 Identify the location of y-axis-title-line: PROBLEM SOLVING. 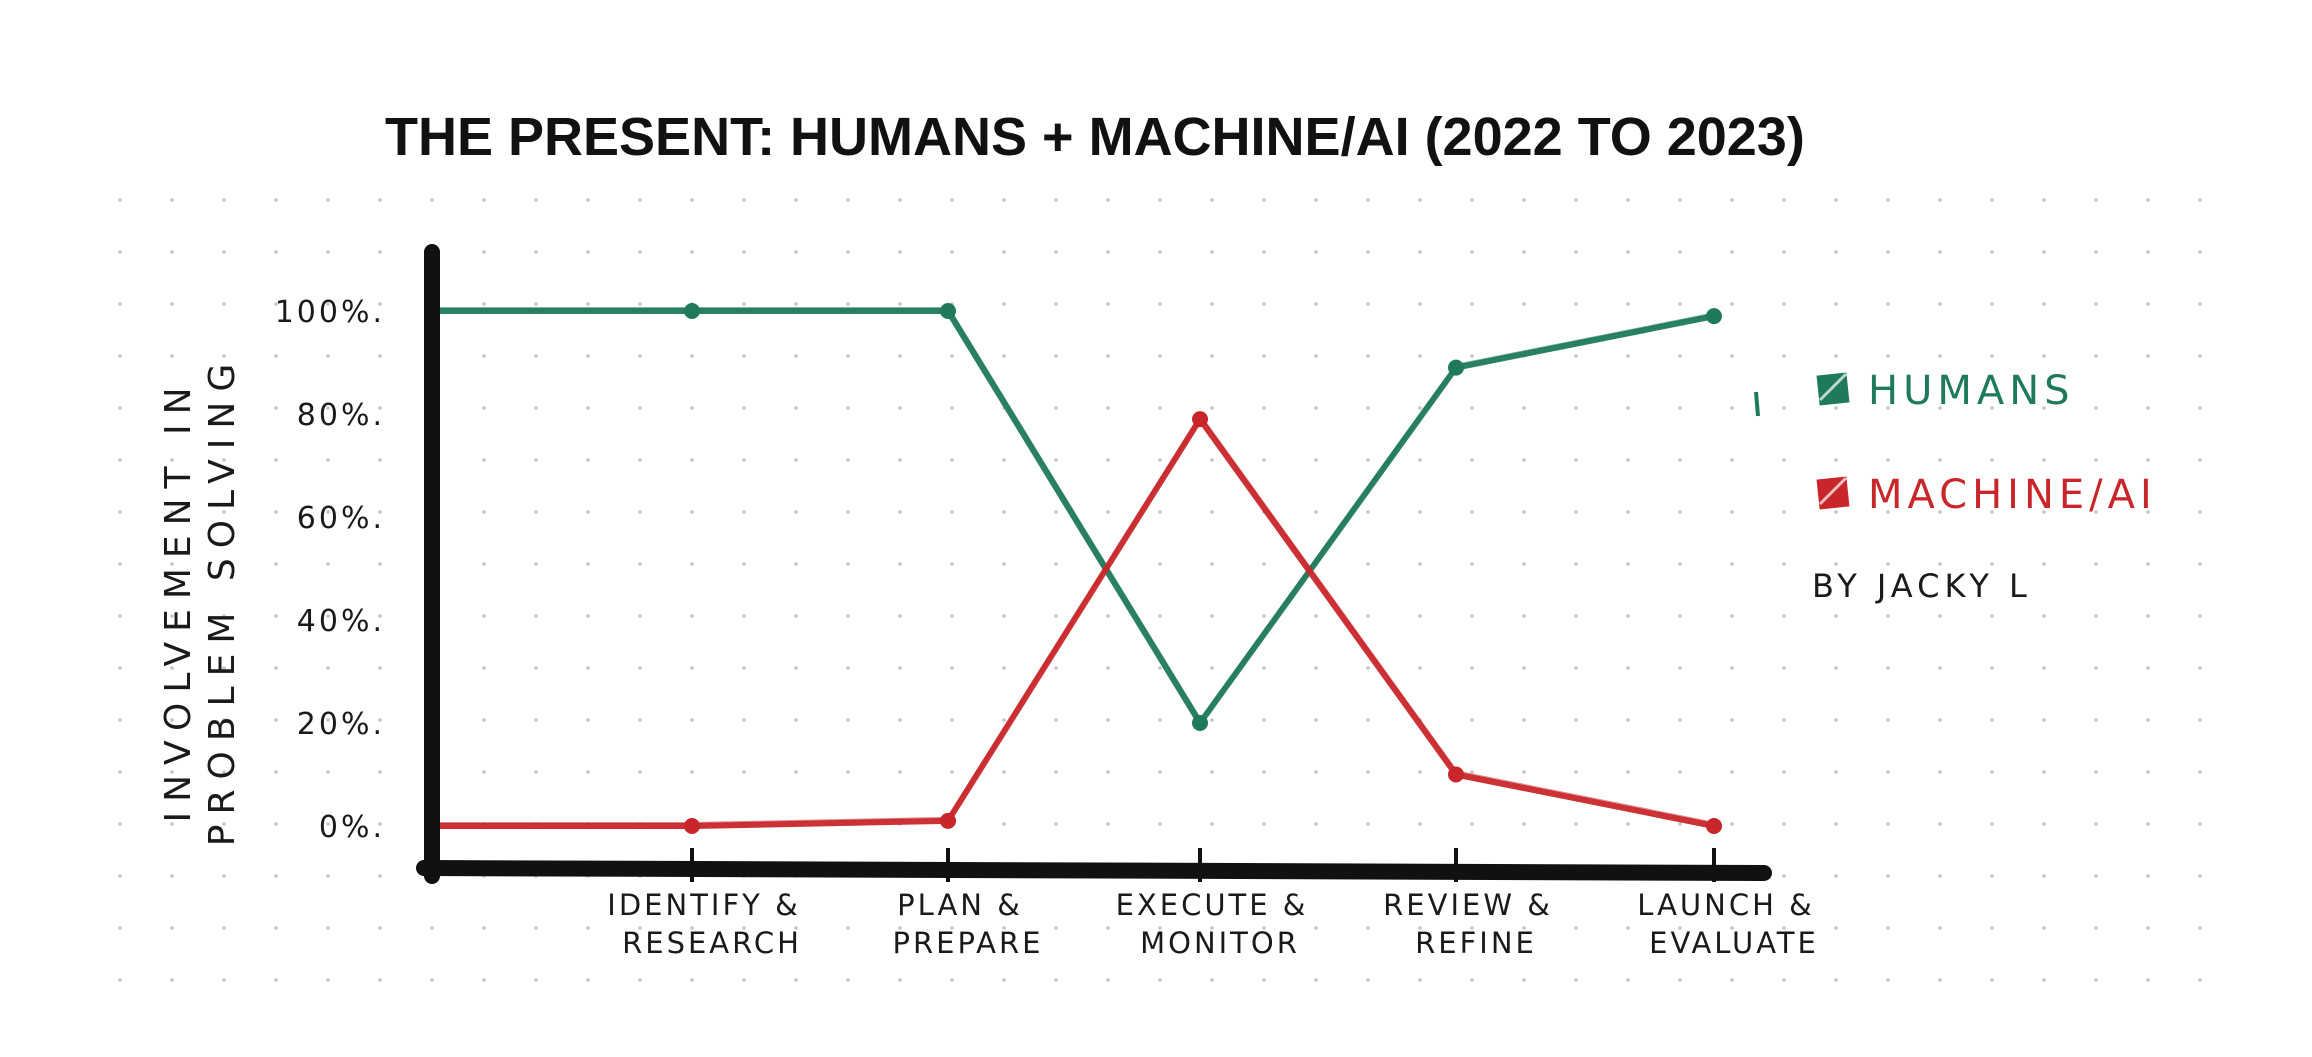
(222, 600).